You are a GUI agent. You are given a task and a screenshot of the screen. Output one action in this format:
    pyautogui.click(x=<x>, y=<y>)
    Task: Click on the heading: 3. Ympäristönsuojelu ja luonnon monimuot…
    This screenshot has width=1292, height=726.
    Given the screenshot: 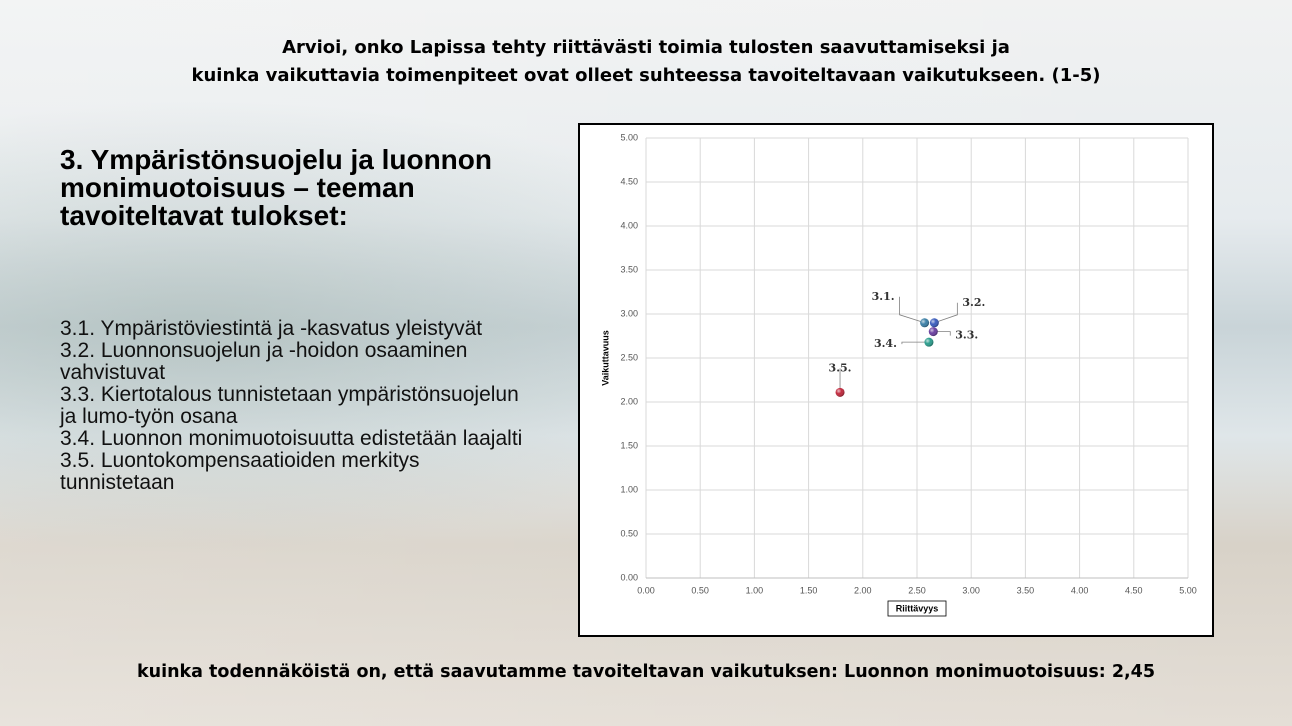 What is the action you would take?
    pyautogui.click(x=276, y=187)
    